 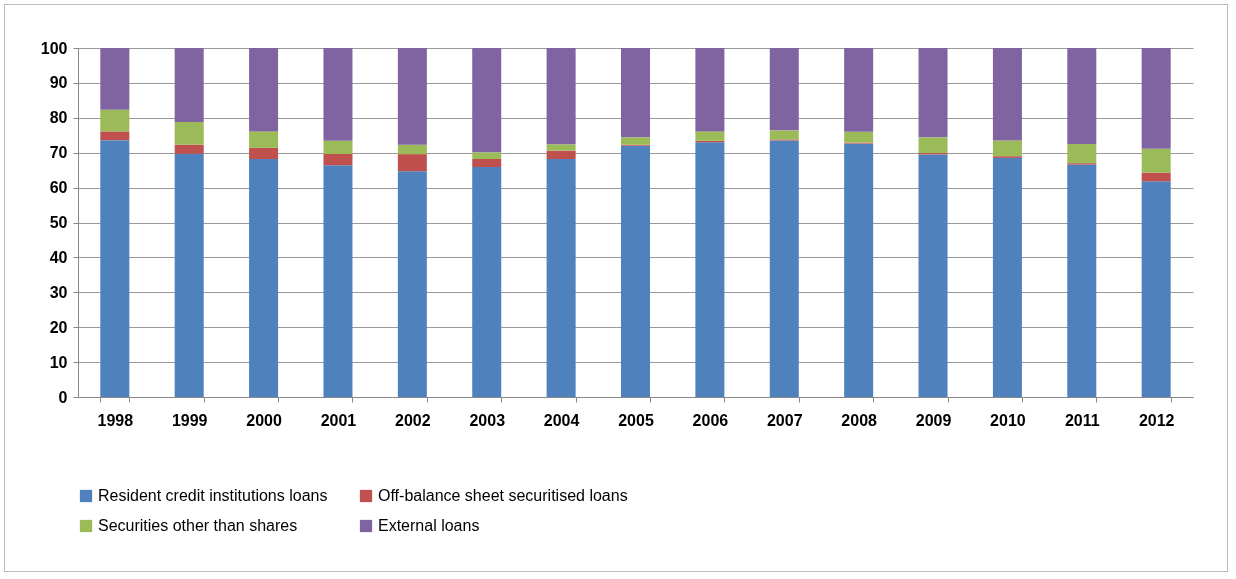 What do you see at coordinates (58, 292) in the screenshot?
I see `y-tick-label: 30` at bounding box center [58, 292].